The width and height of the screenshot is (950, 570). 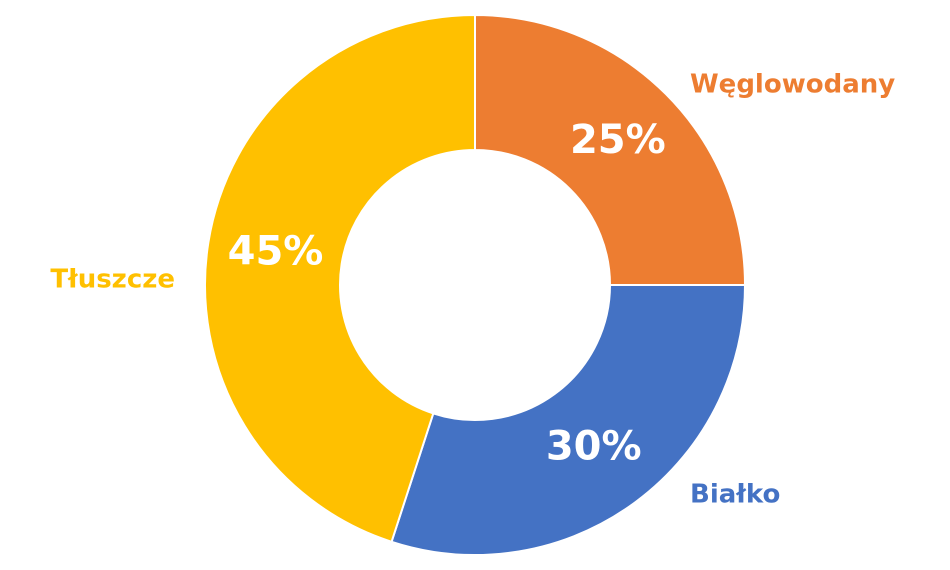 I want to click on slice, so click(x=610, y=149).